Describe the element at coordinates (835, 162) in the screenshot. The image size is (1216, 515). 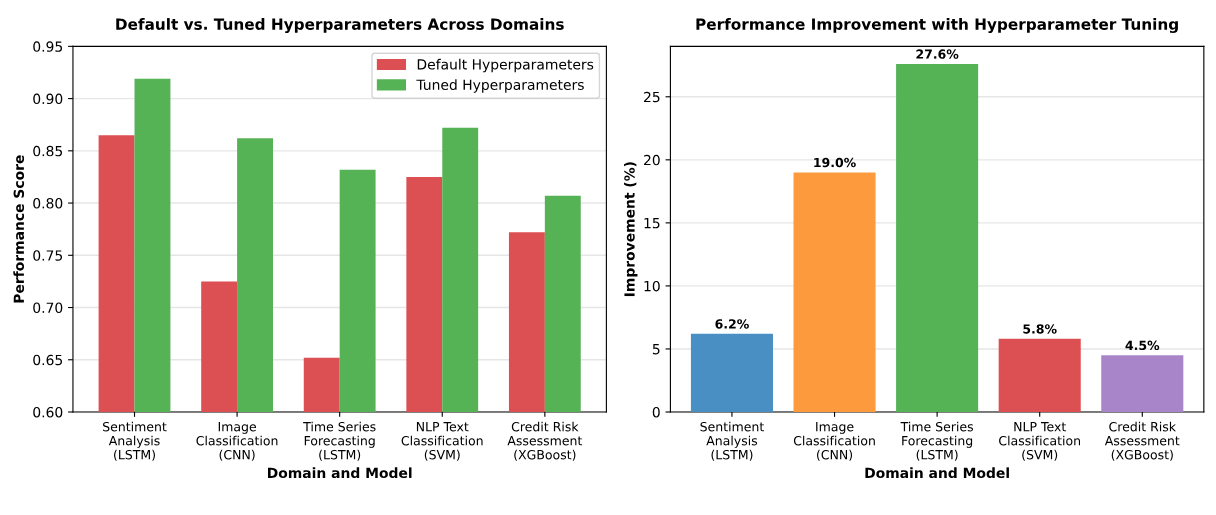
I see `data-label: 19.0%` at that location.